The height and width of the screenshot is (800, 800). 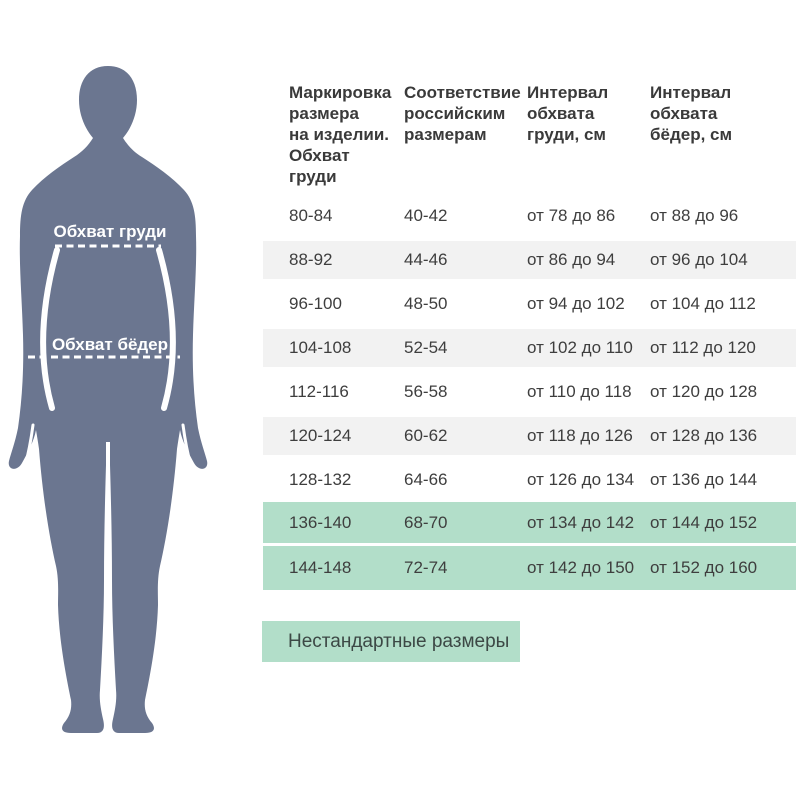 What do you see at coordinates (311, 215) in the screenshot?
I see `size-marking-cell: 80-84` at bounding box center [311, 215].